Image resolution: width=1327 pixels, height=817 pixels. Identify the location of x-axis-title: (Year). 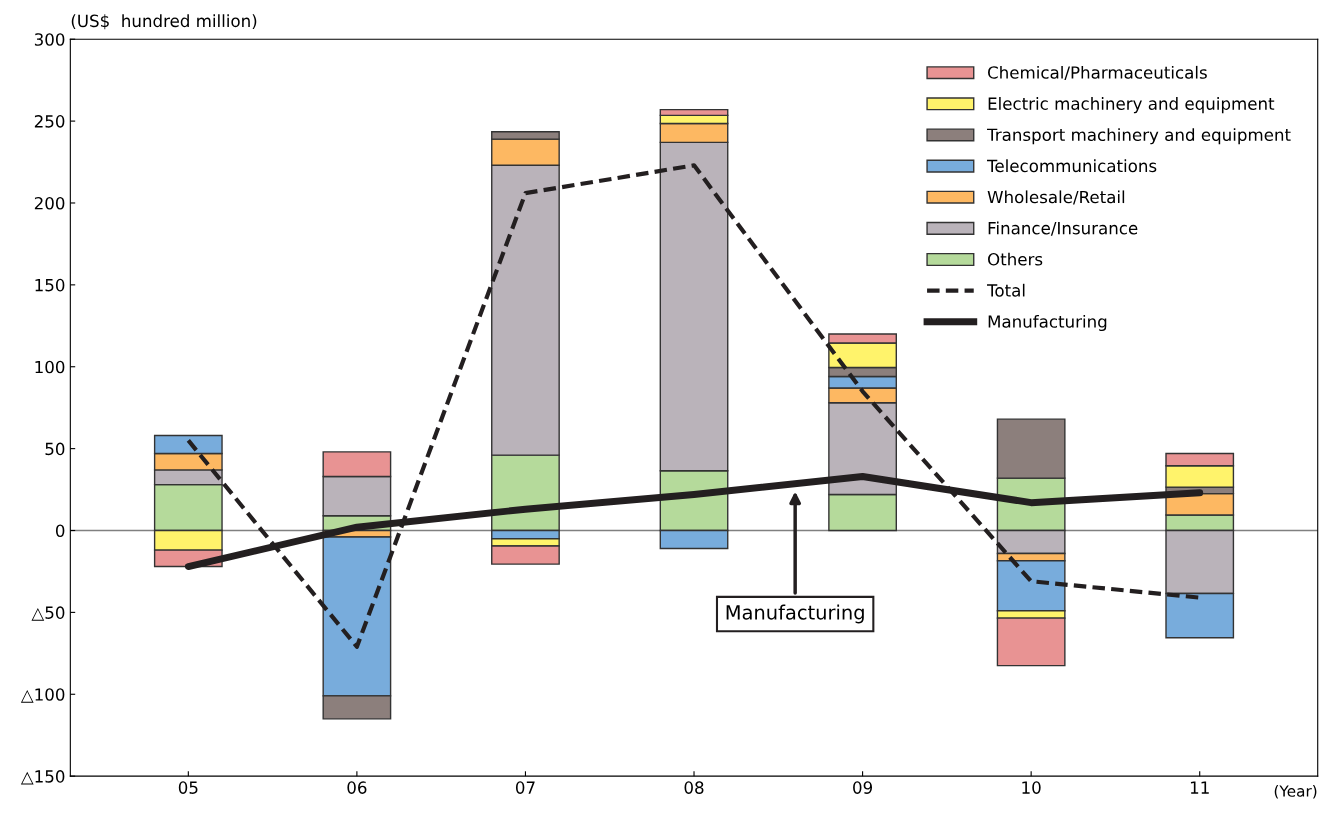
(1295, 792).